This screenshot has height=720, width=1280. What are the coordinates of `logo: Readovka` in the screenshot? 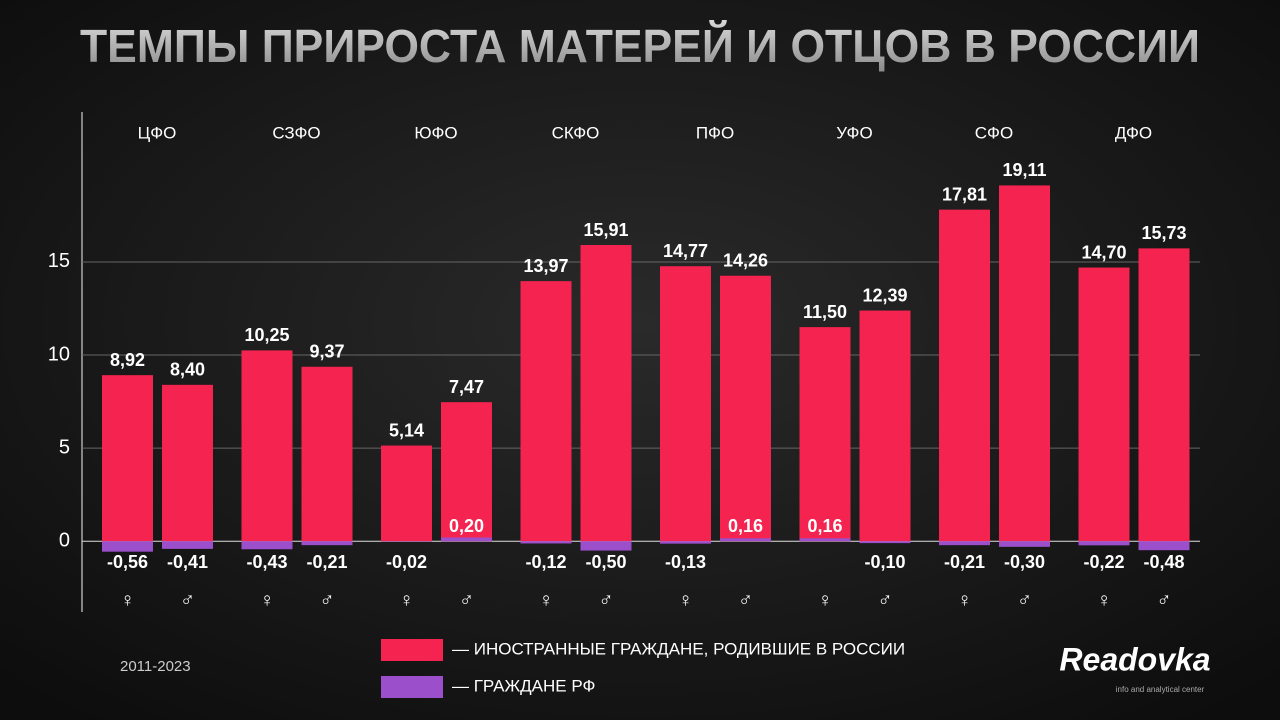 It's located at (1134, 659).